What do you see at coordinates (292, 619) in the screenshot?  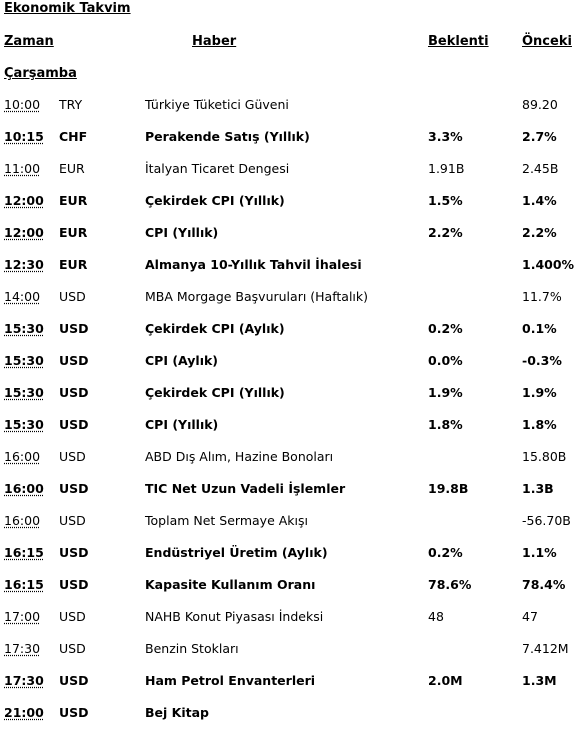 I see `event-row: 17:00 USD NAHB Konut Piyasası İndeksi 48 47` at bounding box center [292, 619].